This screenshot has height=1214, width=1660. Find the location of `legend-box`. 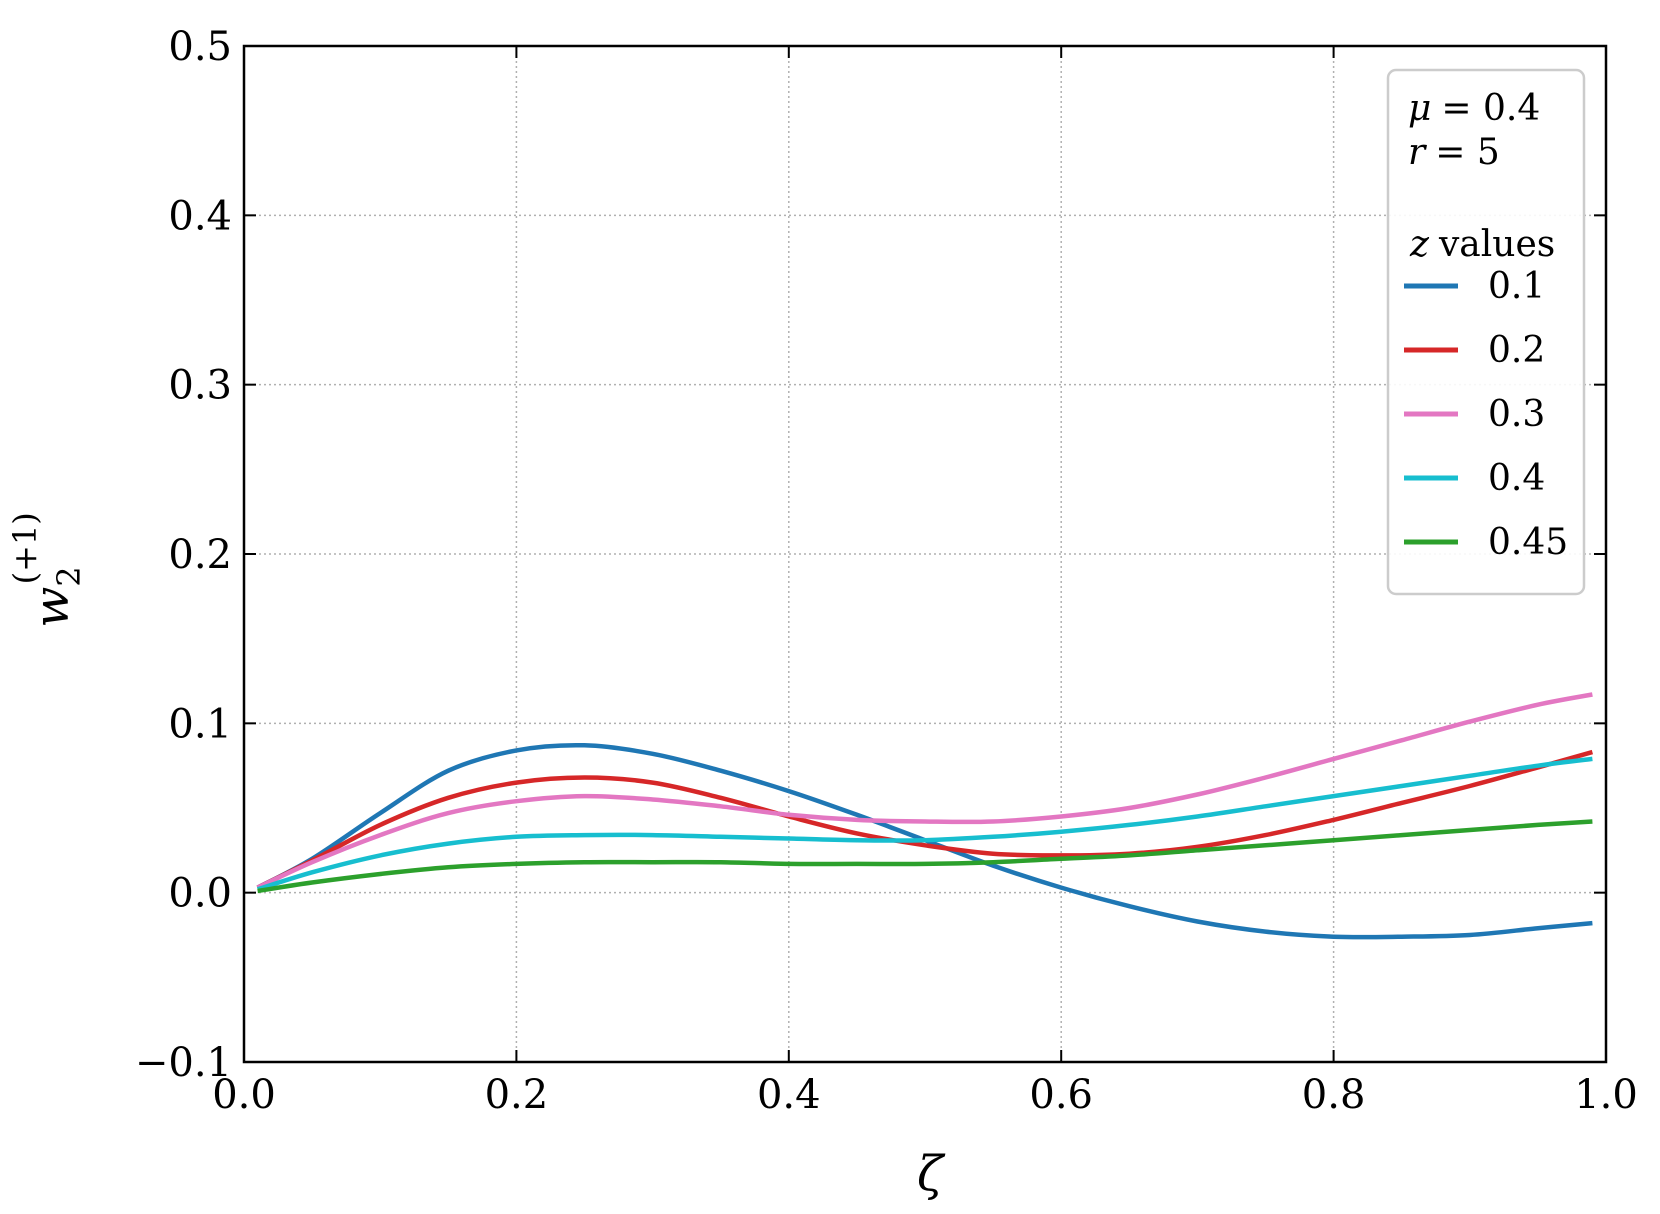

legend-box is located at coordinates (1486, 332).